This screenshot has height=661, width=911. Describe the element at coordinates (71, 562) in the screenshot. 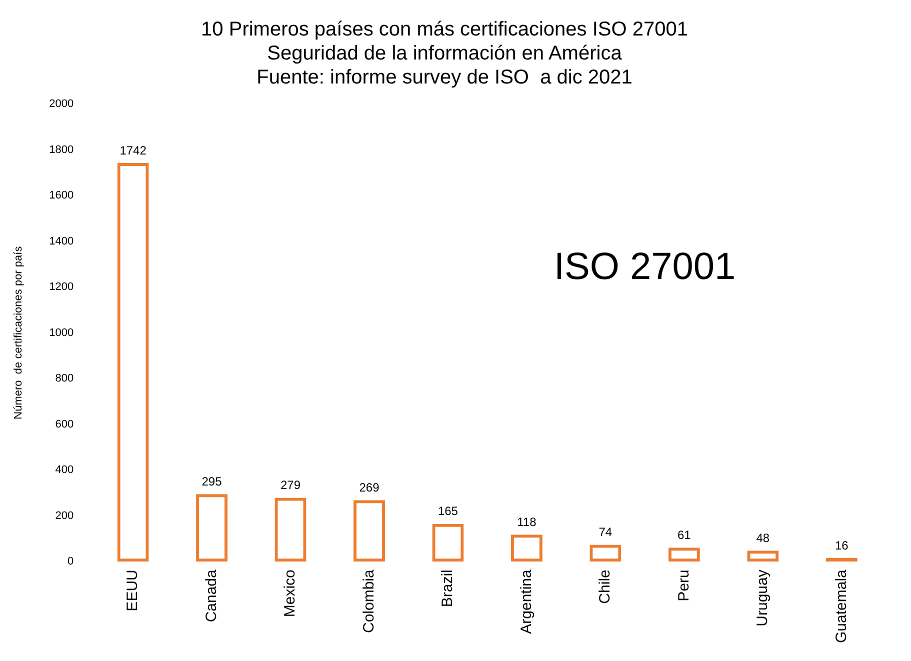

I see `y-tick-label: 0` at that location.